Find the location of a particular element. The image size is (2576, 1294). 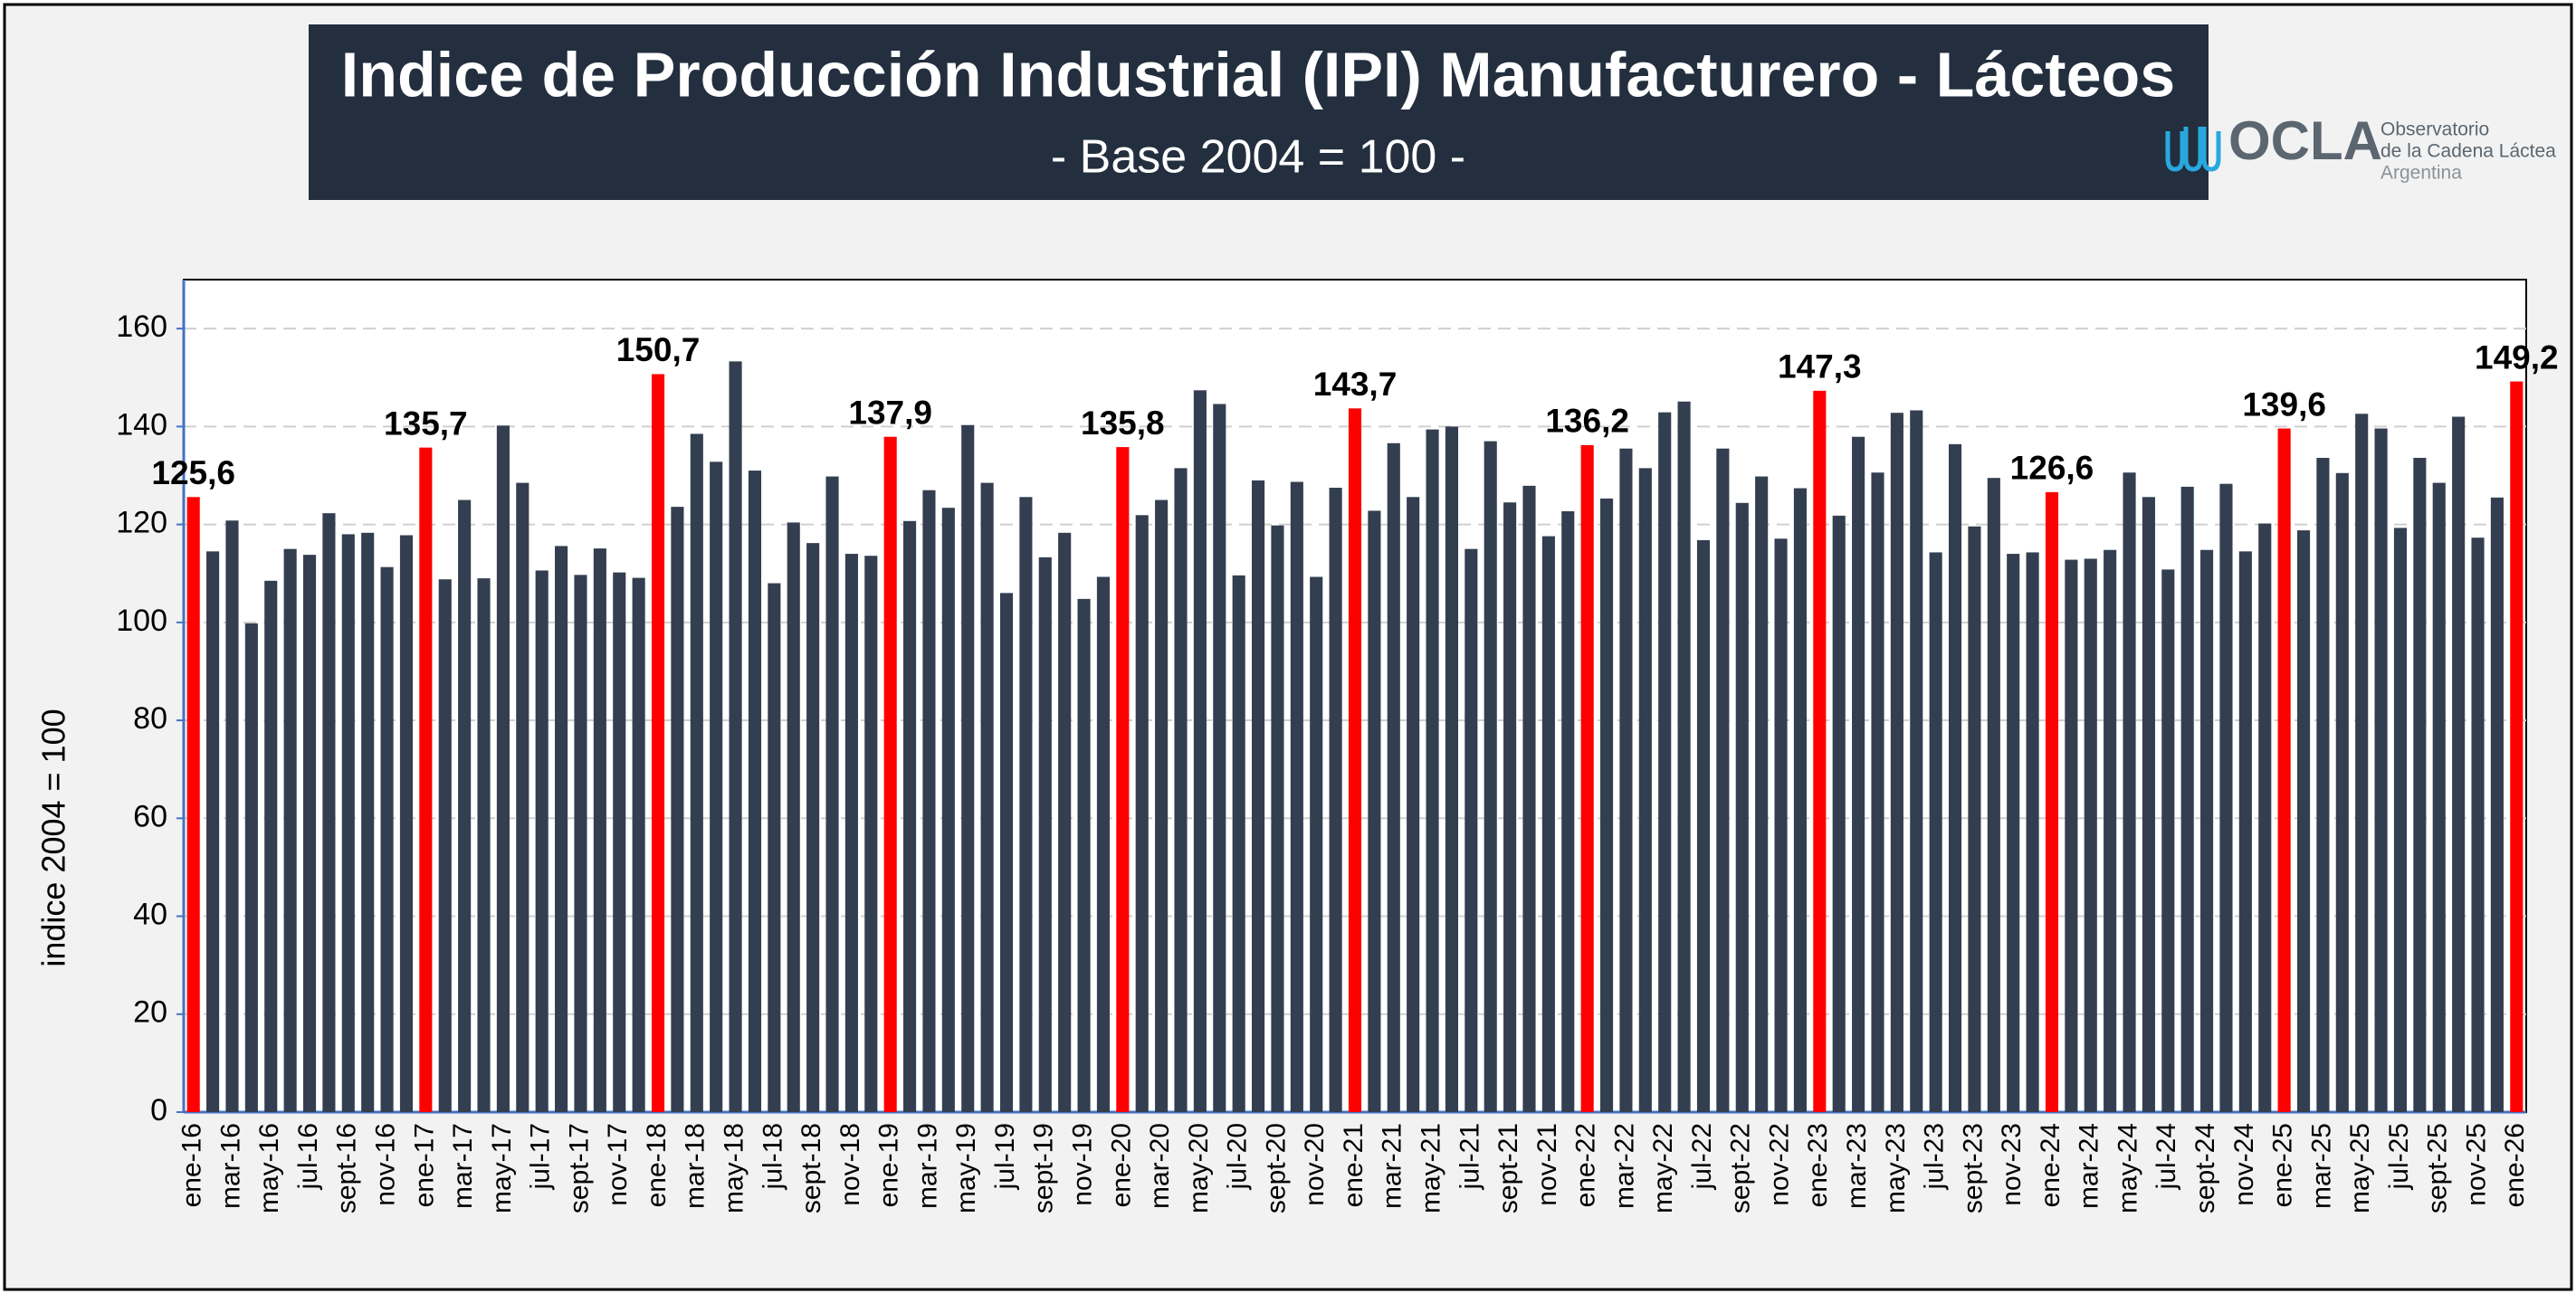

x-tick-label: ene-16 is located at coordinates (192, 1165).